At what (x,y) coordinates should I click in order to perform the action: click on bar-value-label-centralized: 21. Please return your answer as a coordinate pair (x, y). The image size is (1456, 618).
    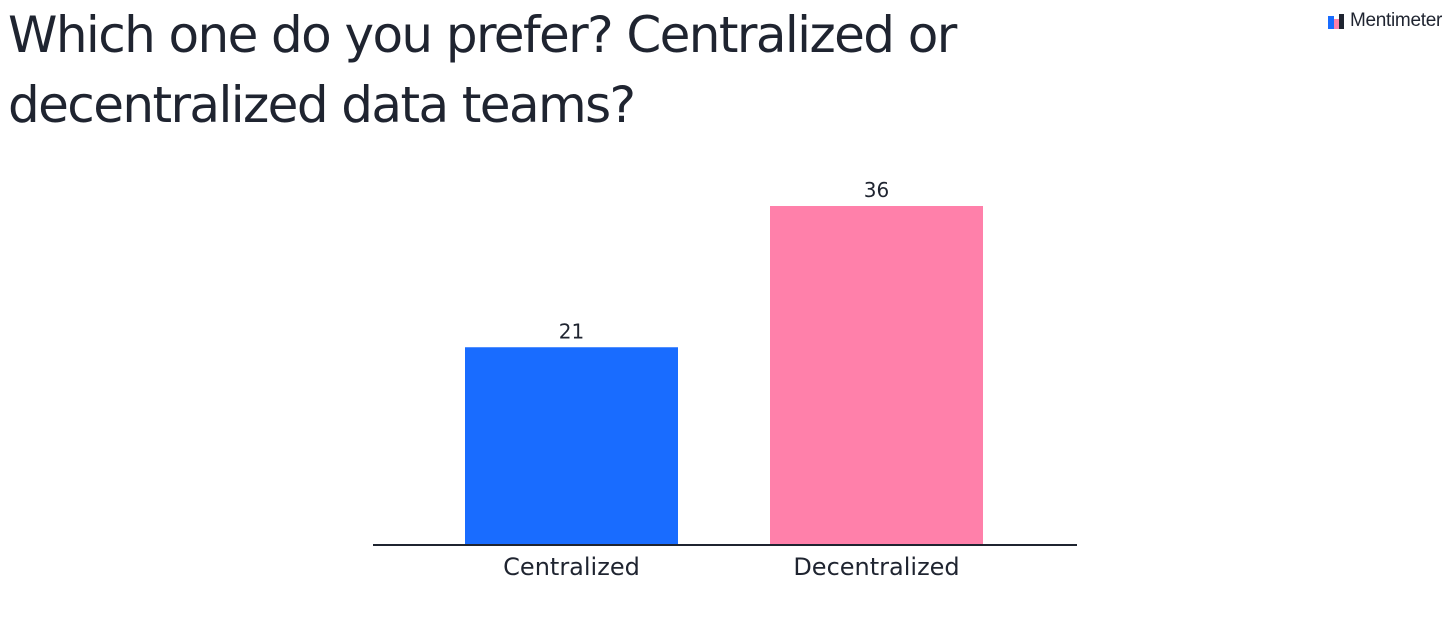
    Looking at the image, I should click on (571, 331).